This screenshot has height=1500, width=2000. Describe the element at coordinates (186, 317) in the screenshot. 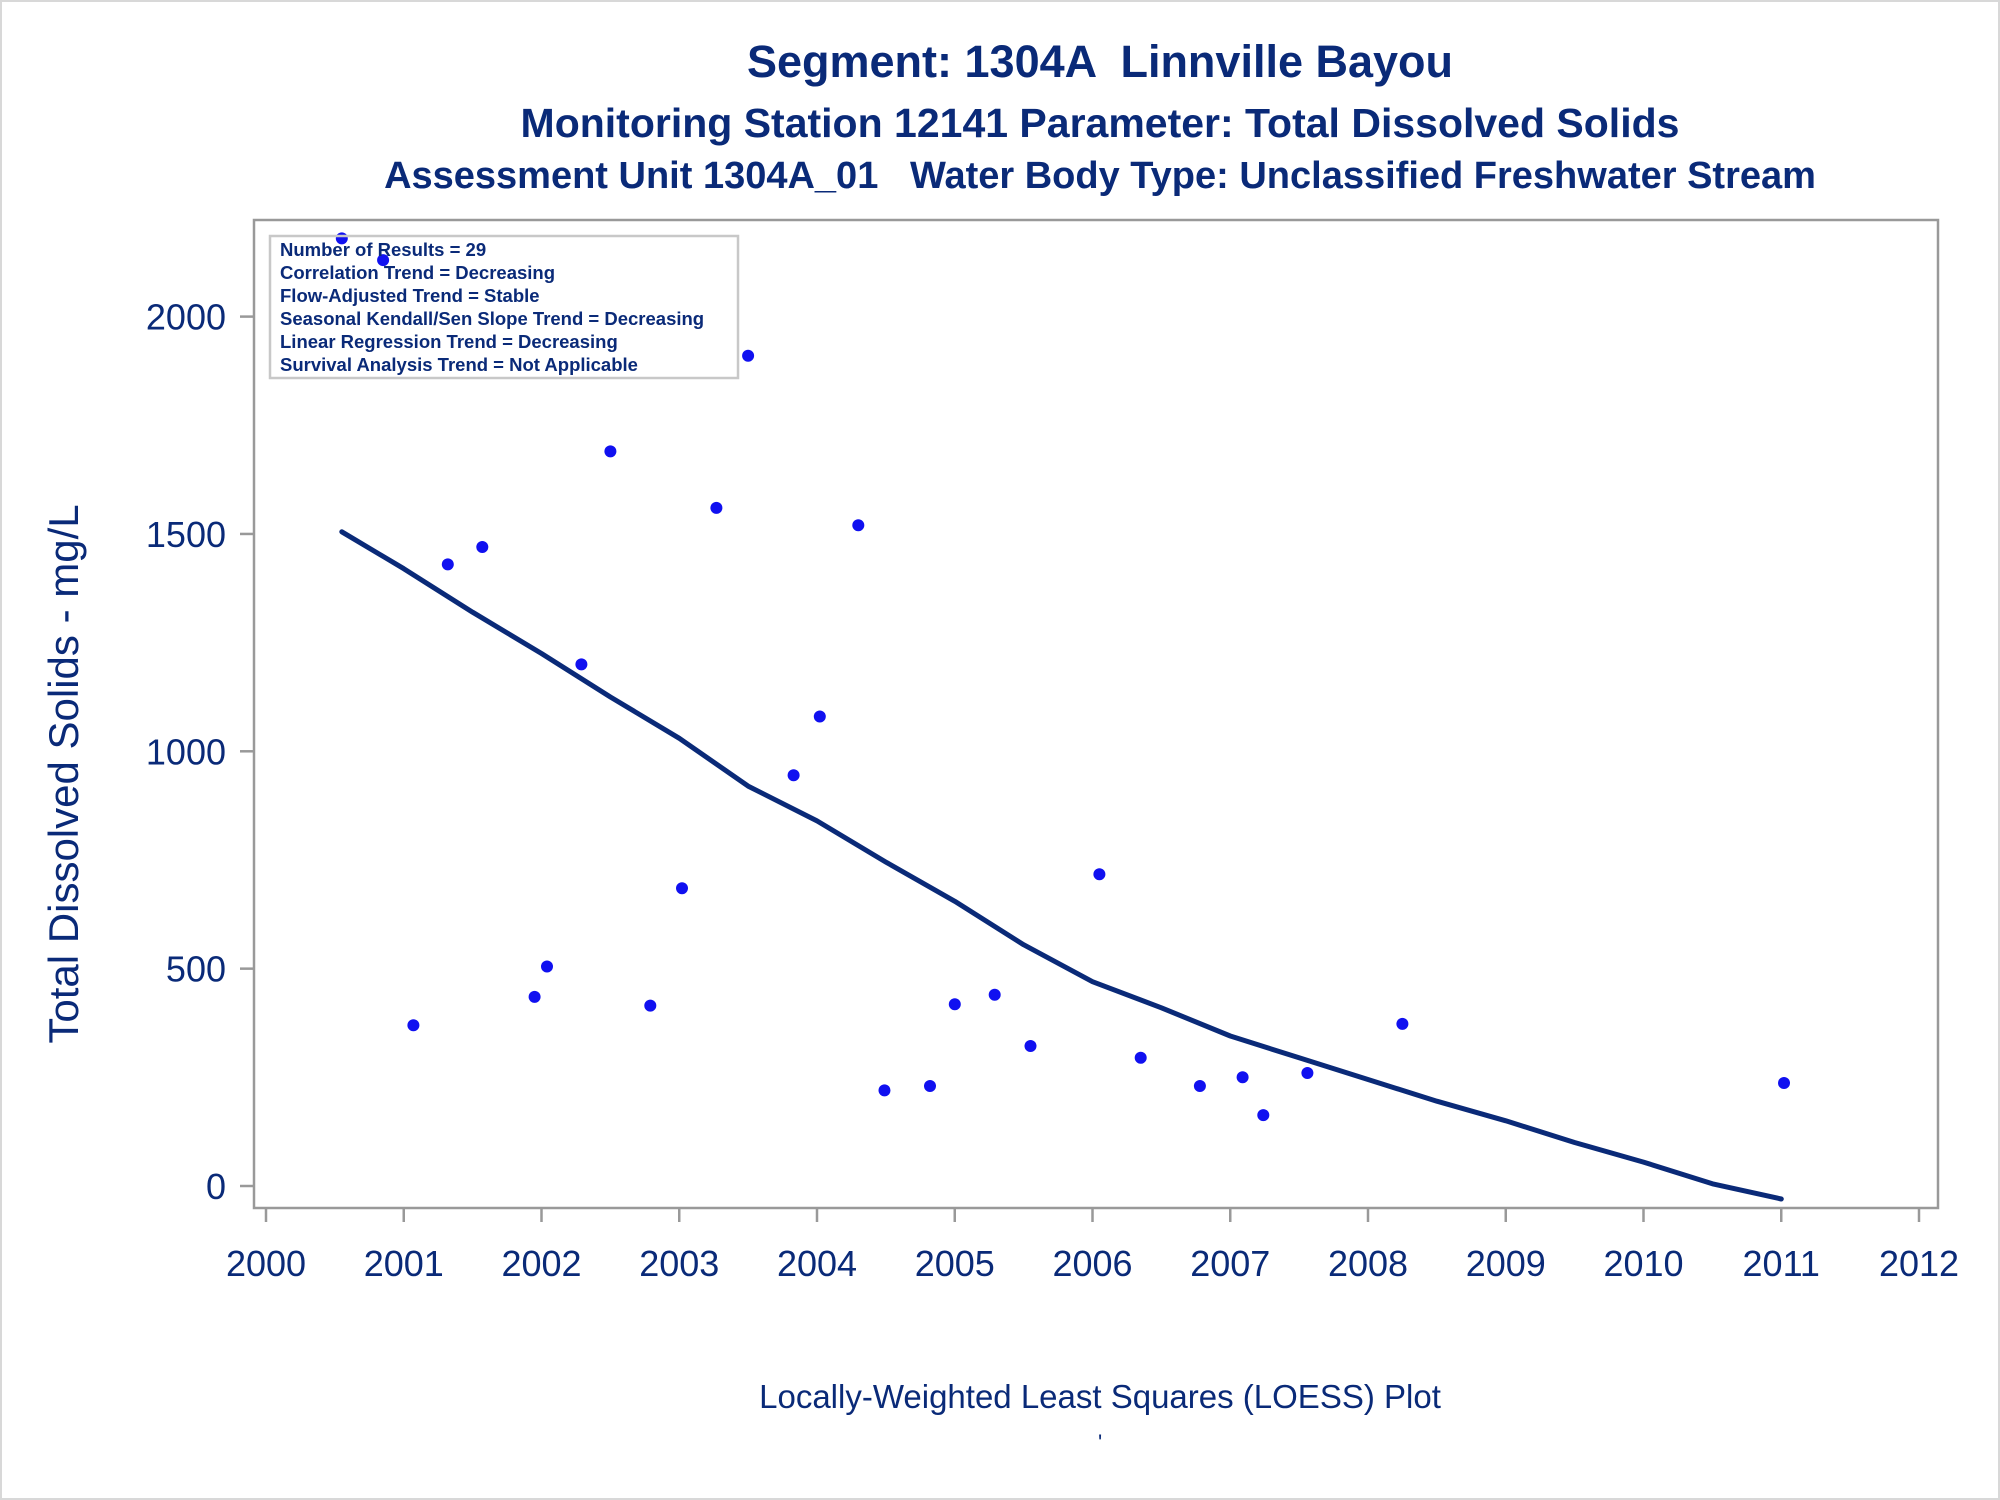

I see `y-tick-label: 2000` at that location.